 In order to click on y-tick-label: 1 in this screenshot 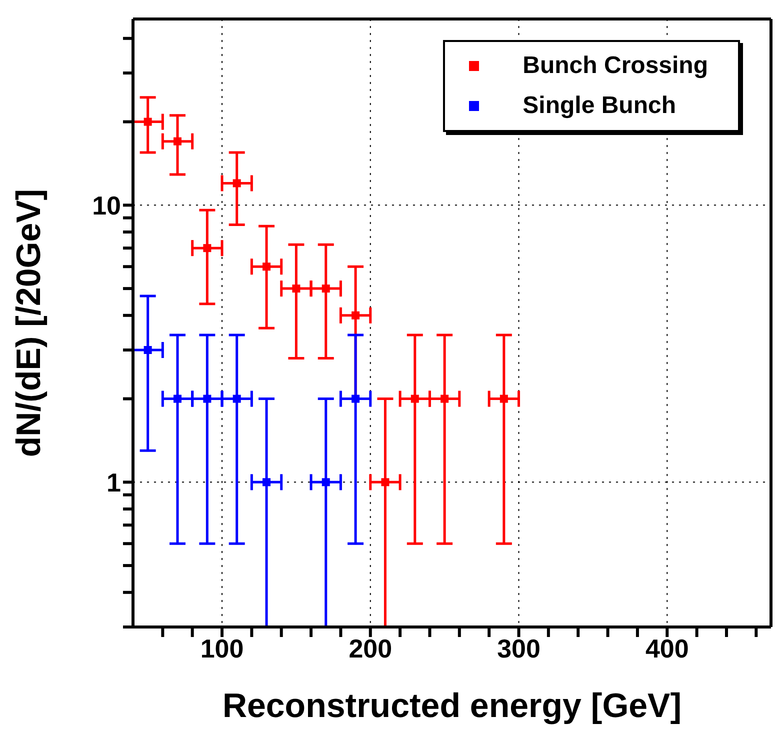, I will do `click(113, 482)`.